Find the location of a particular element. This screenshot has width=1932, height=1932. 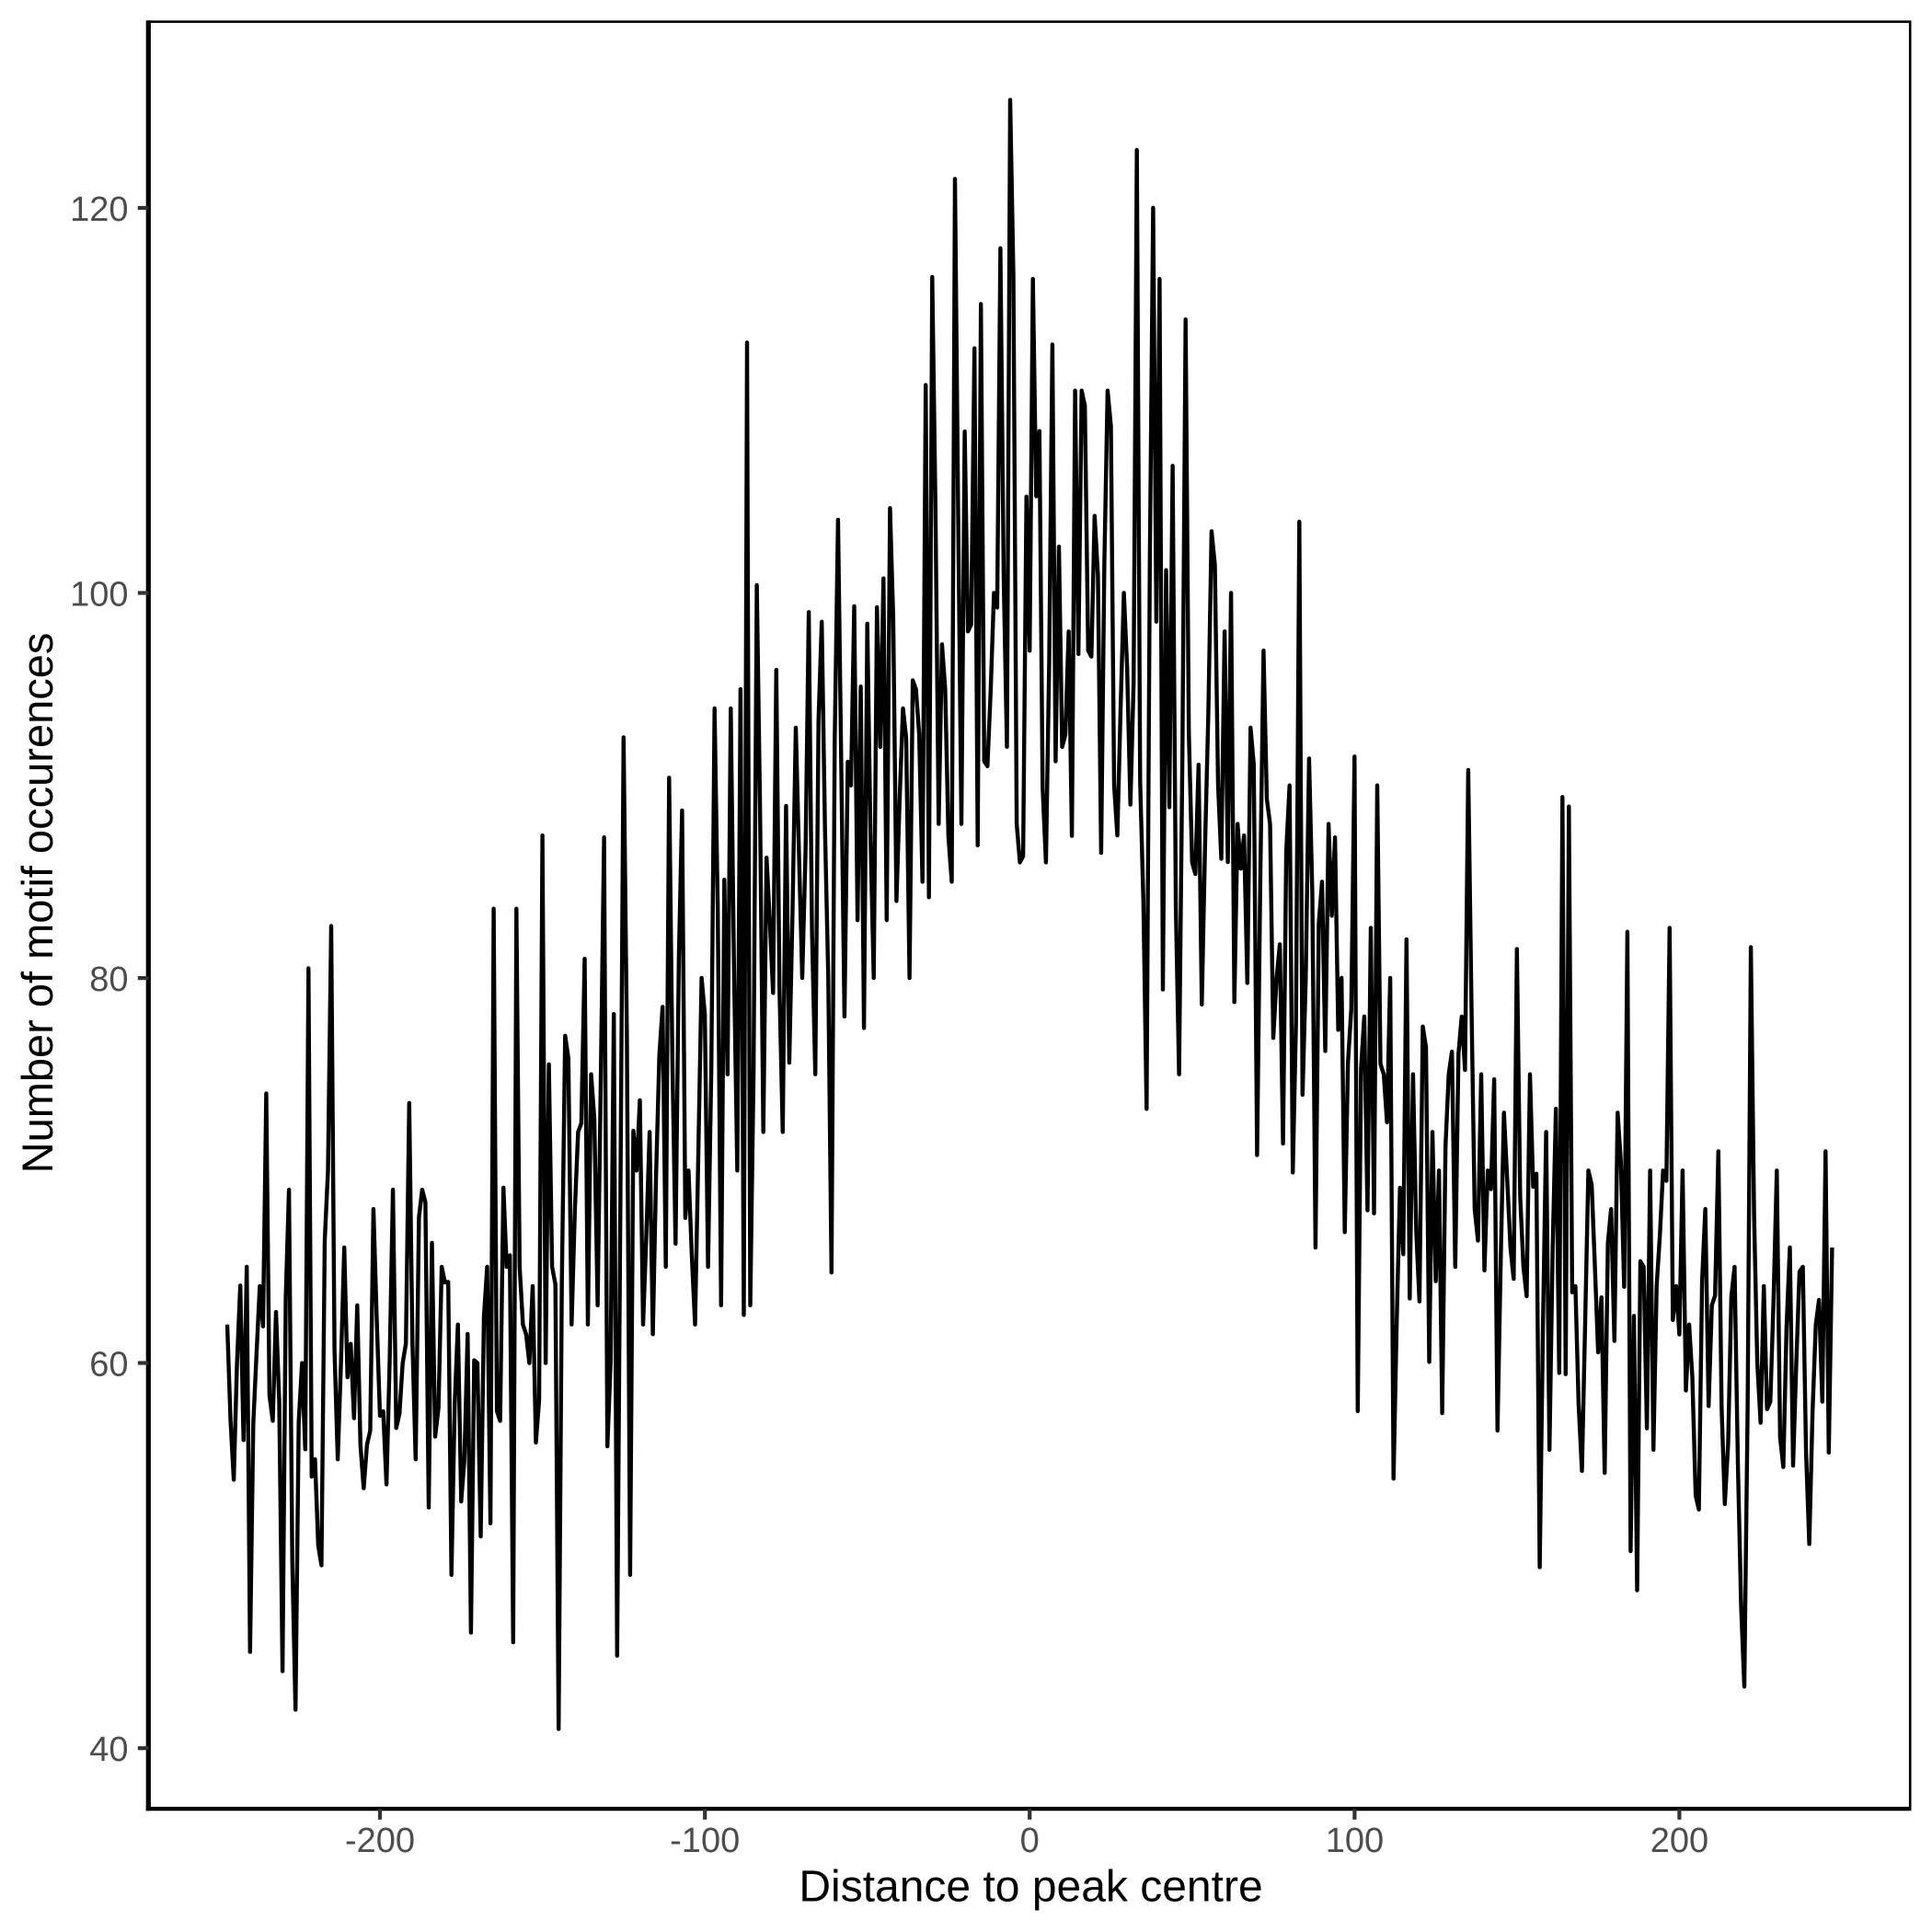

svg-text: Number of motif occurences is located at coordinates (37, 903).